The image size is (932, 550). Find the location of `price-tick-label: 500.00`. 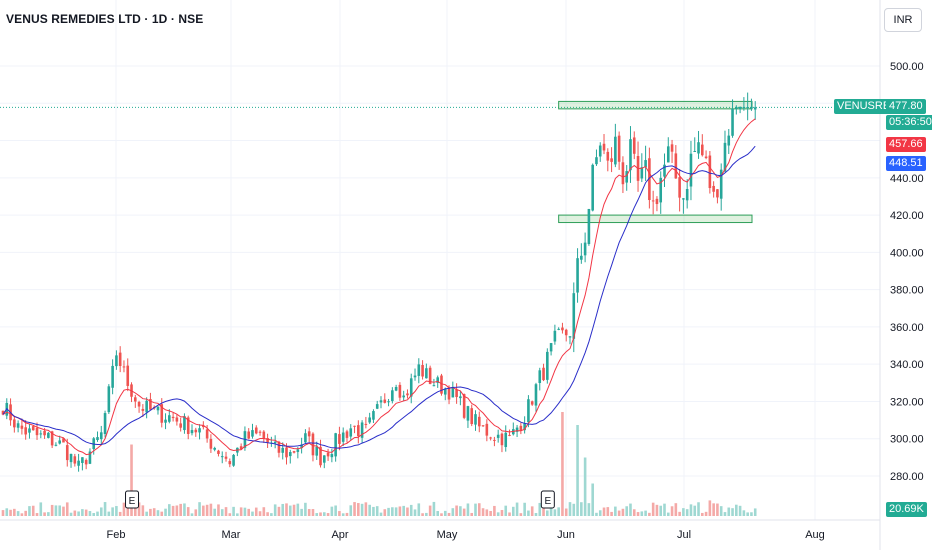

price-tick-label: 500.00 is located at coordinates (907, 67).